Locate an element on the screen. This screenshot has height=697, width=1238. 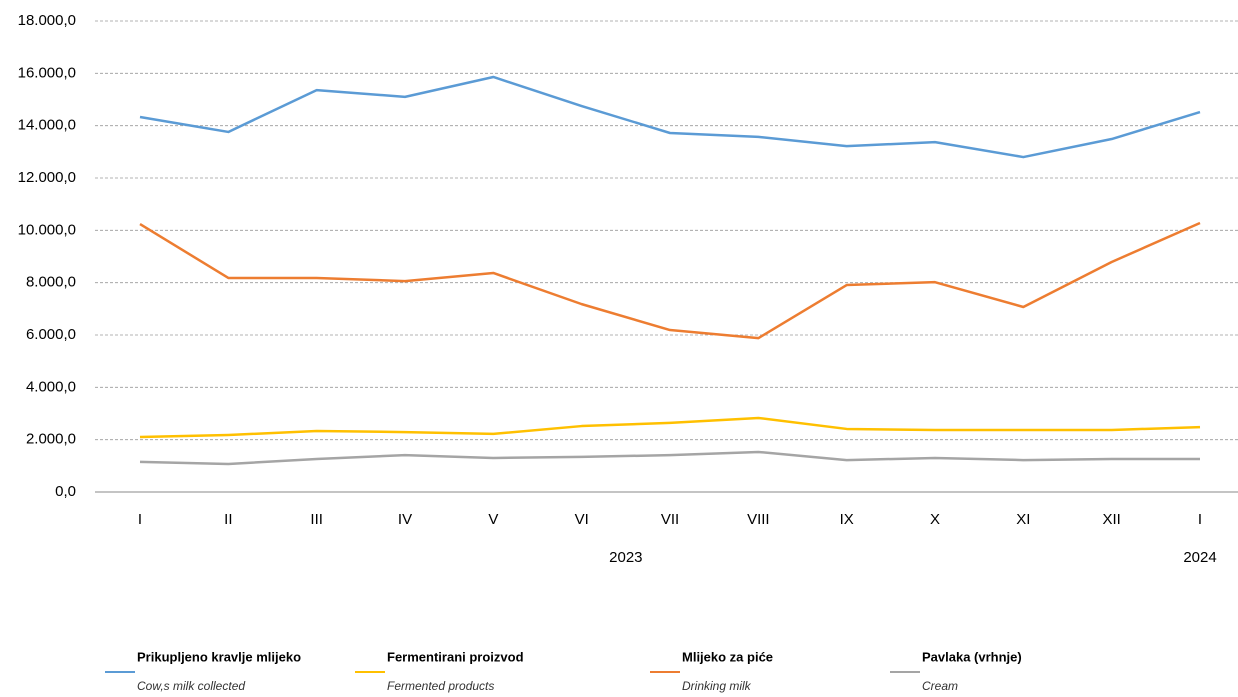
legend-label: Mlijeko za piće is located at coordinates (727, 656).